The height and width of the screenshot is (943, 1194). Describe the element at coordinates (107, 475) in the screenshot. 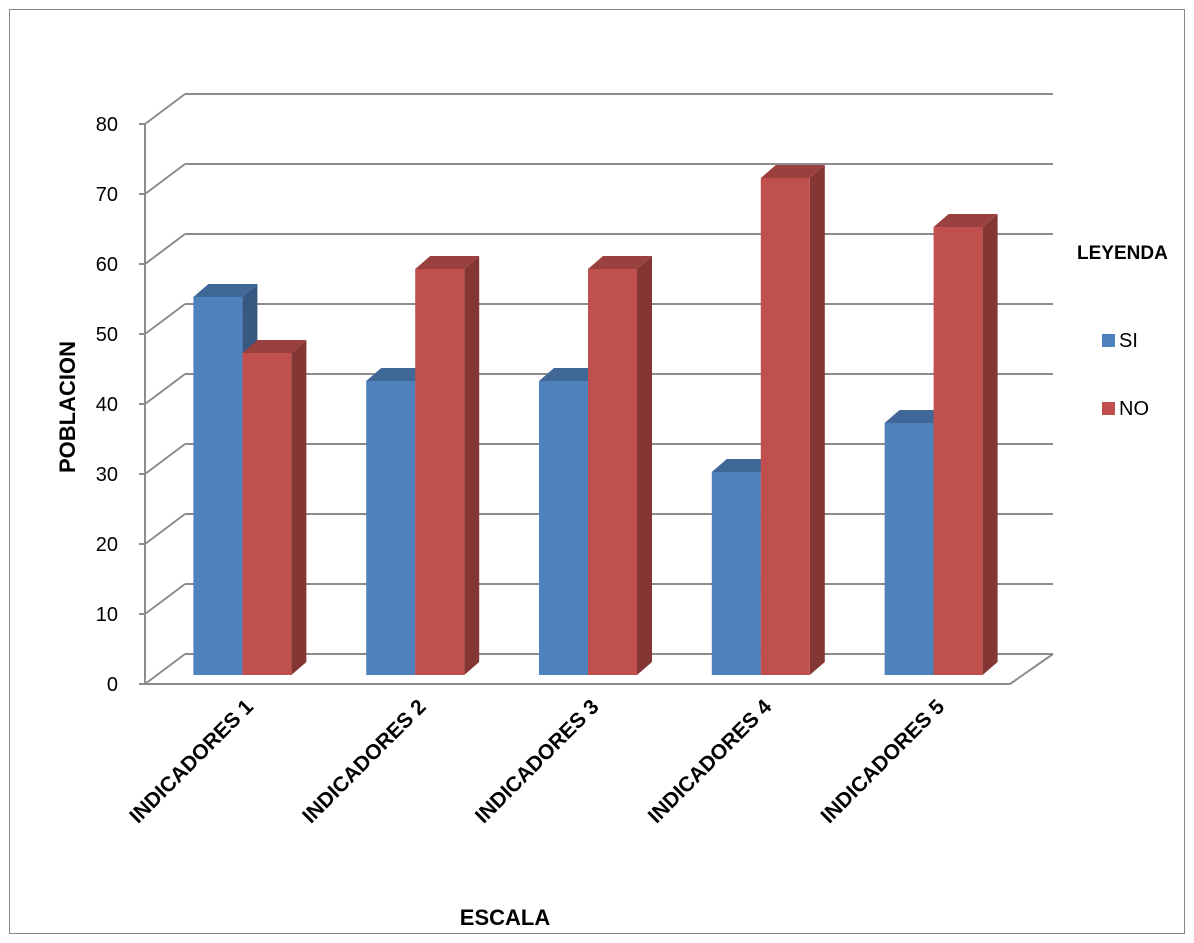

I see `y-tick-label: 30` at that location.